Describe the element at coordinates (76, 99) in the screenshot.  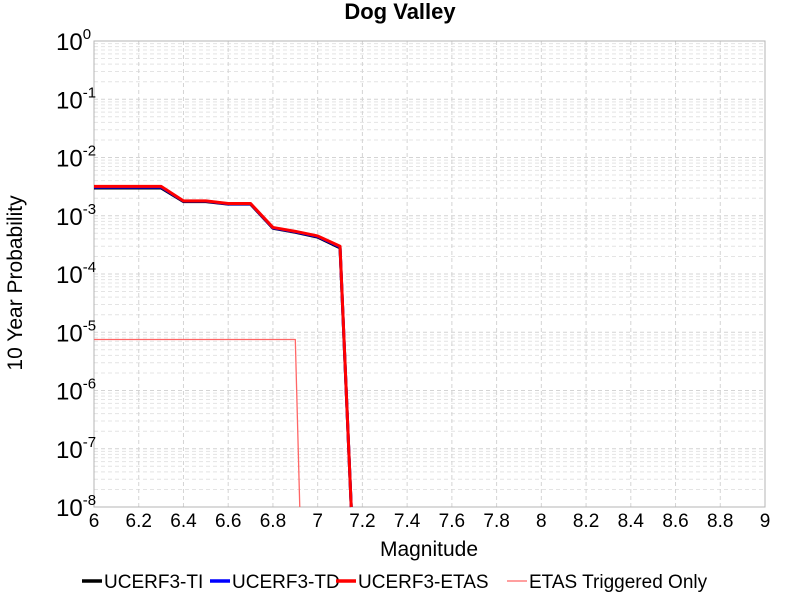
I see `y-tick-label: 10⁻¹` at that location.